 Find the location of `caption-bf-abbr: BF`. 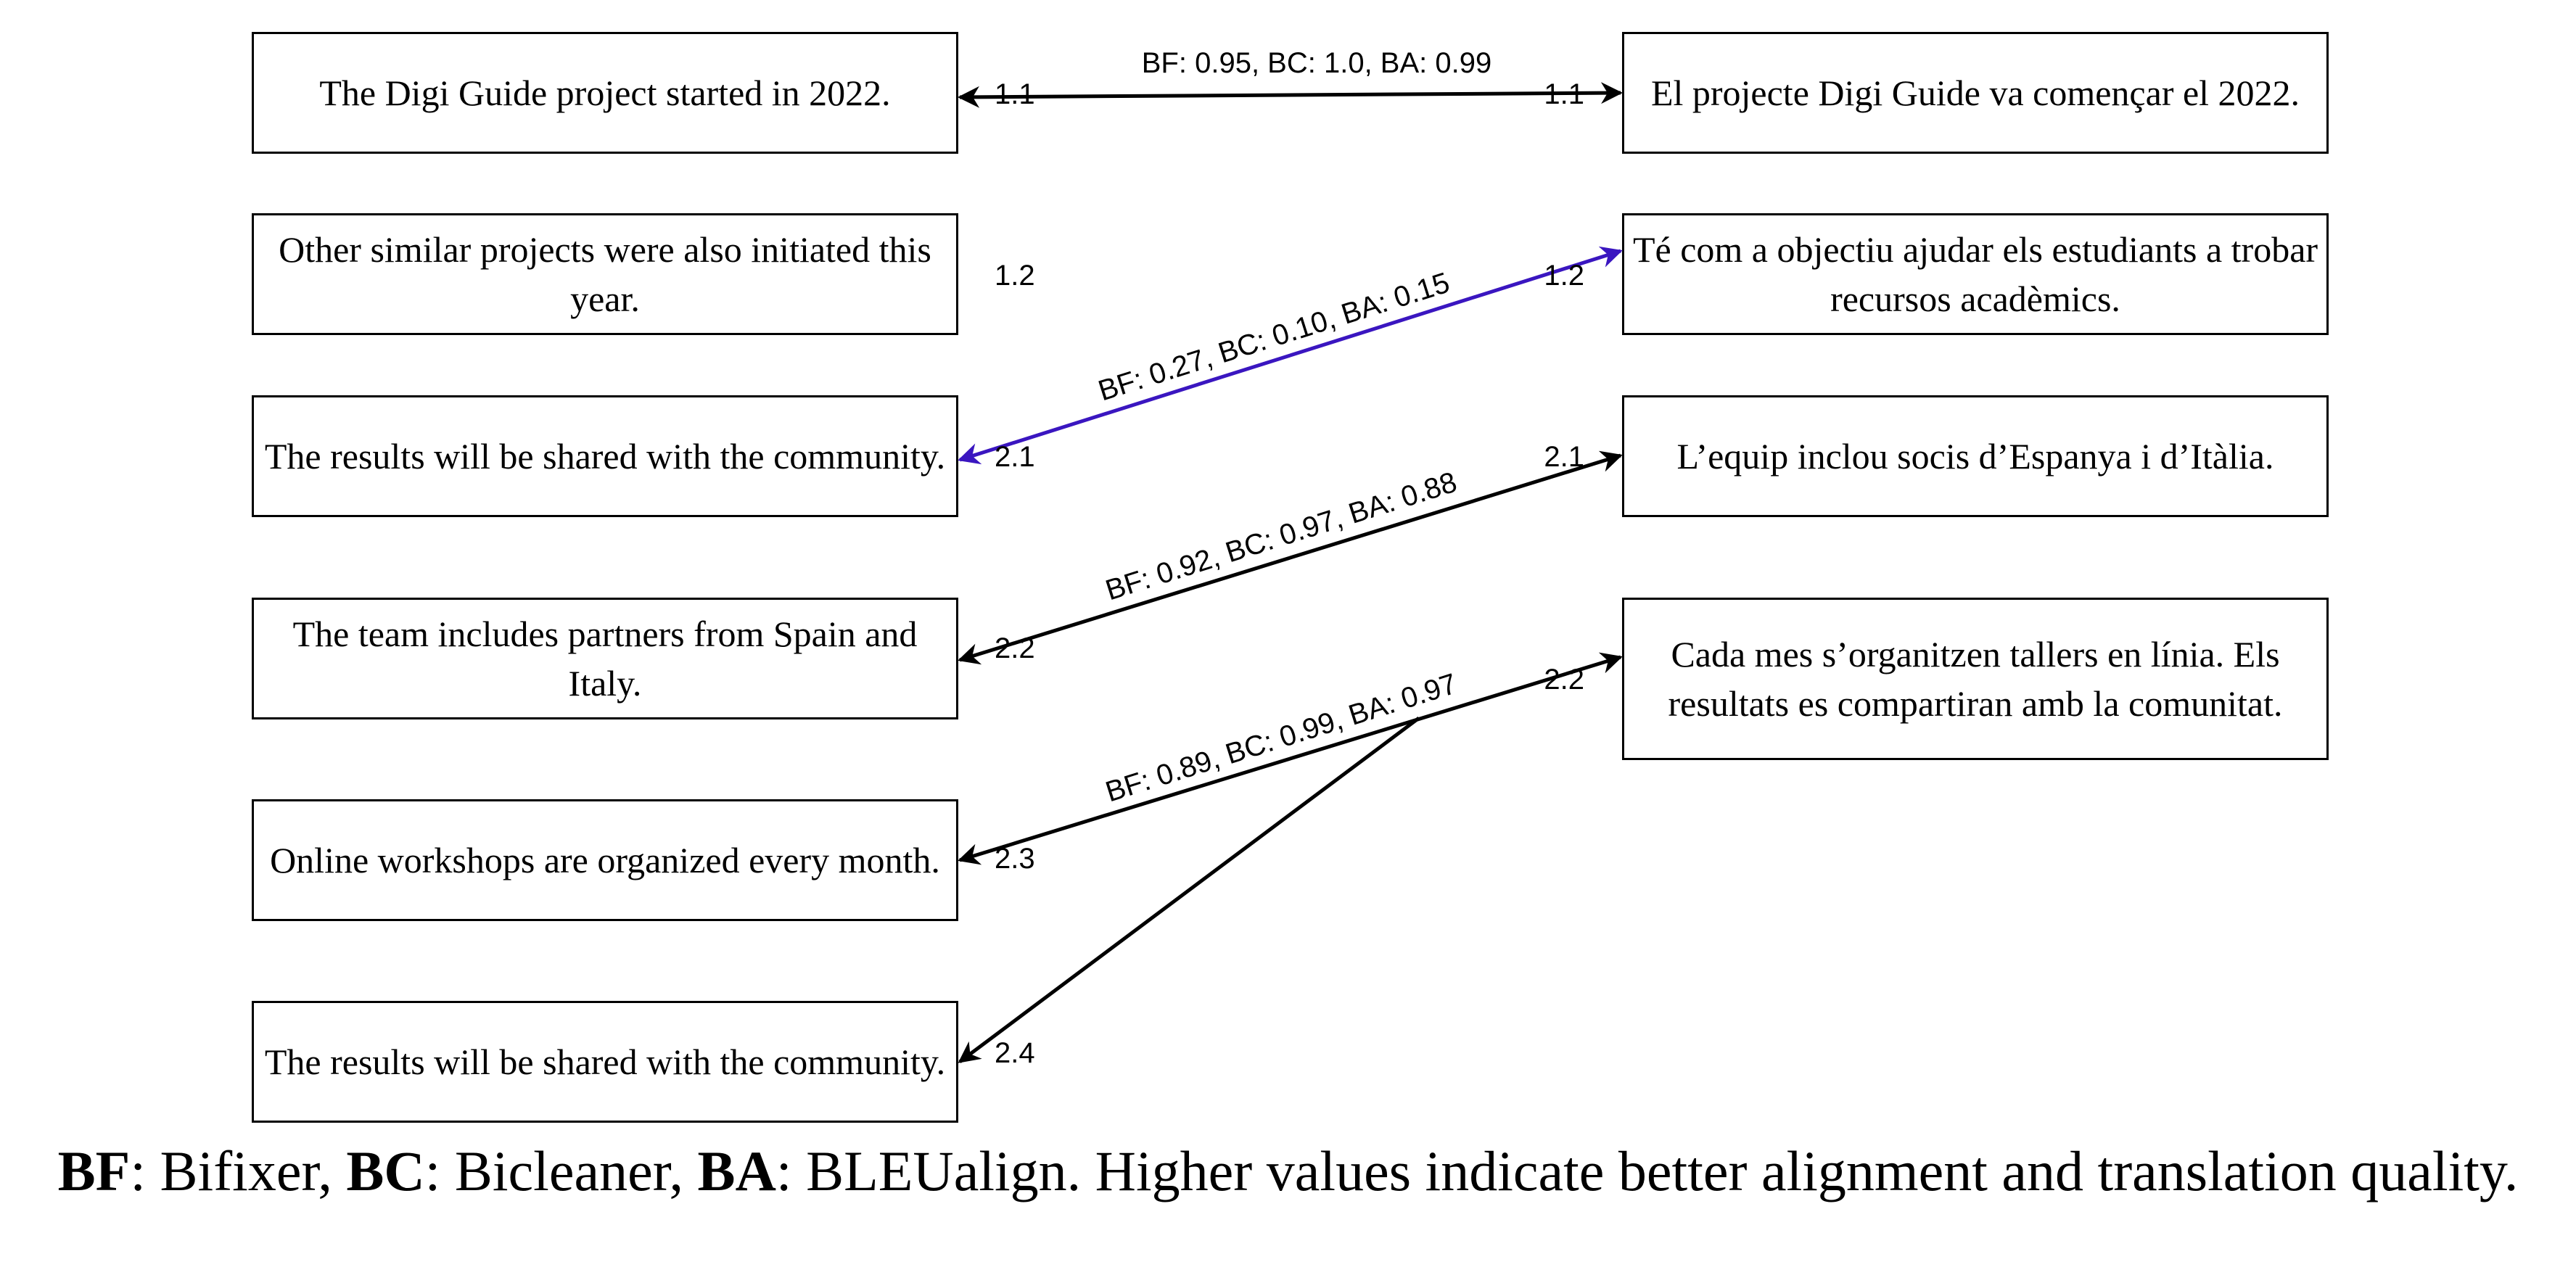

caption-bf-abbr: BF is located at coordinates (94, 1170).